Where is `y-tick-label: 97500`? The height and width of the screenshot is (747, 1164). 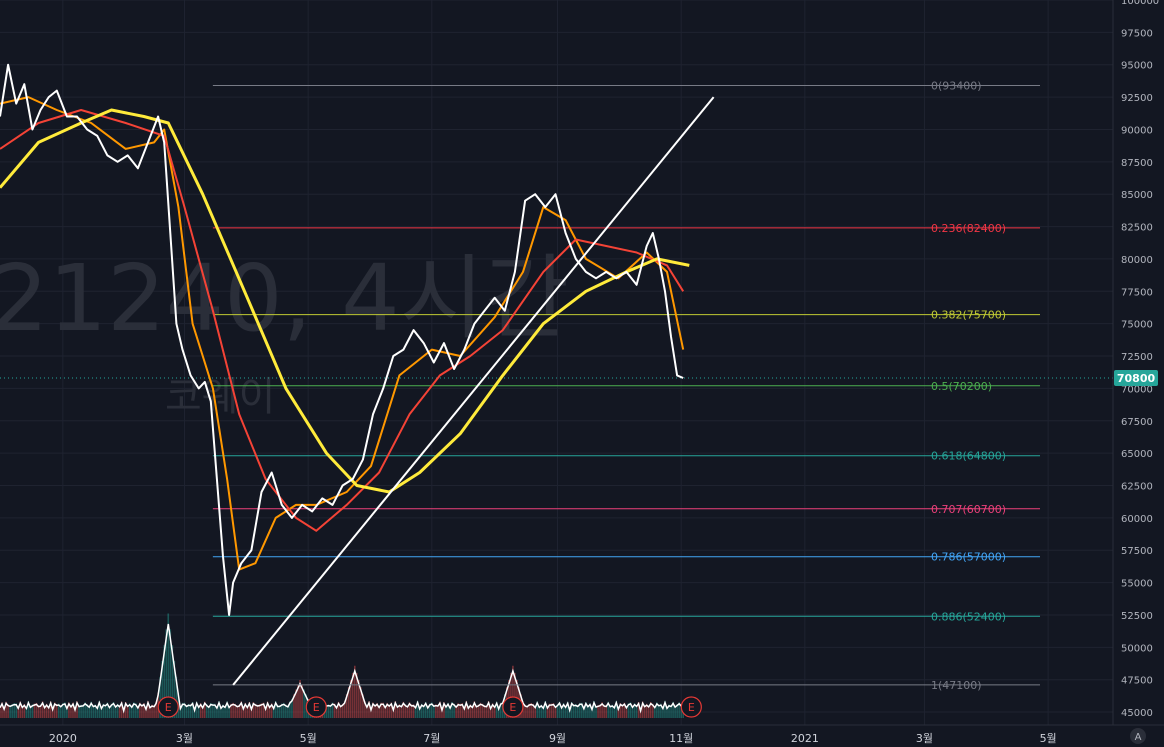
y-tick-label: 97500 is located at coordinates (1137, 33).